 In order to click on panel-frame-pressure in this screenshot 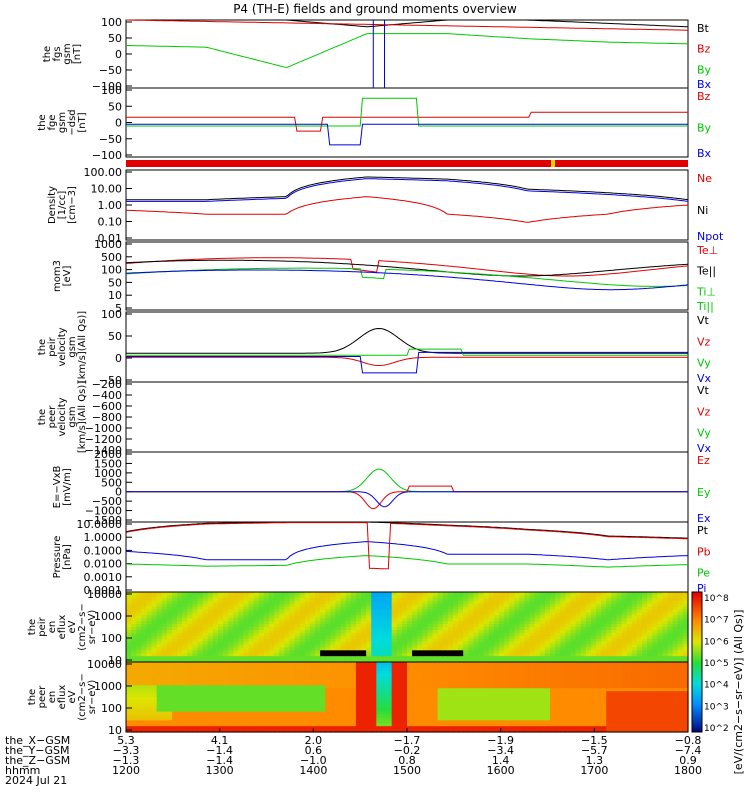, I will do `click(407, 557)`.